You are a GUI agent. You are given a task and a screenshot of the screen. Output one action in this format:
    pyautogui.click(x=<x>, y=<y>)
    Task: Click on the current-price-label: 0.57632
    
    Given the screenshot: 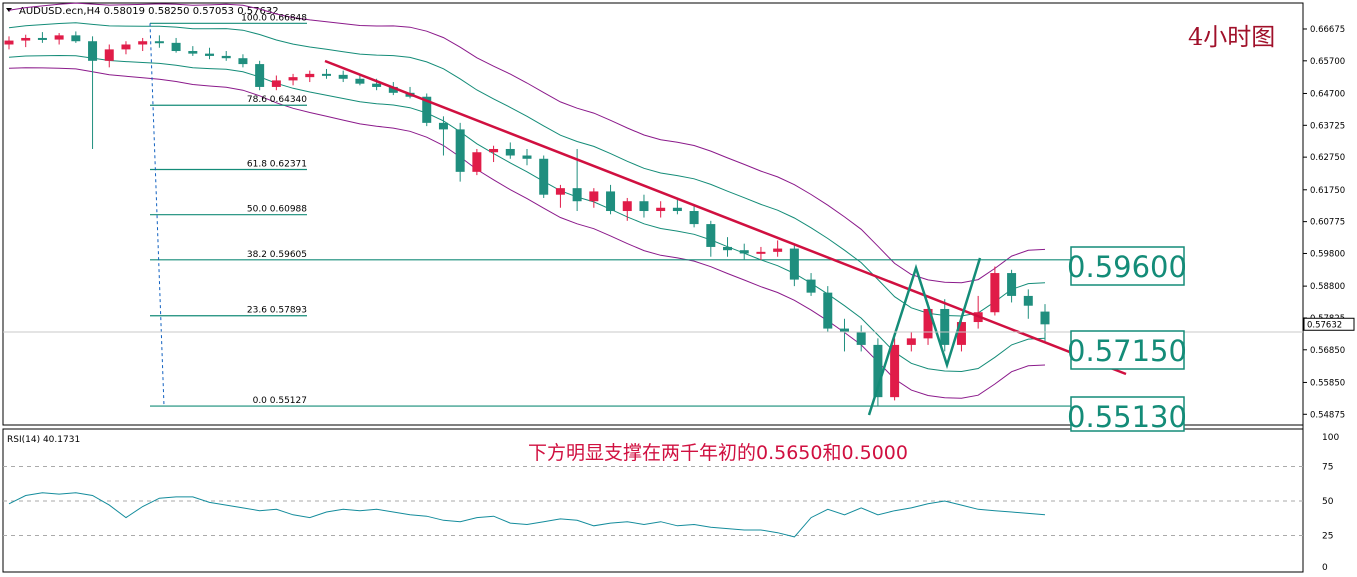 What is the action you would take?
    pyautogui.click(x=1324, y=325)
    